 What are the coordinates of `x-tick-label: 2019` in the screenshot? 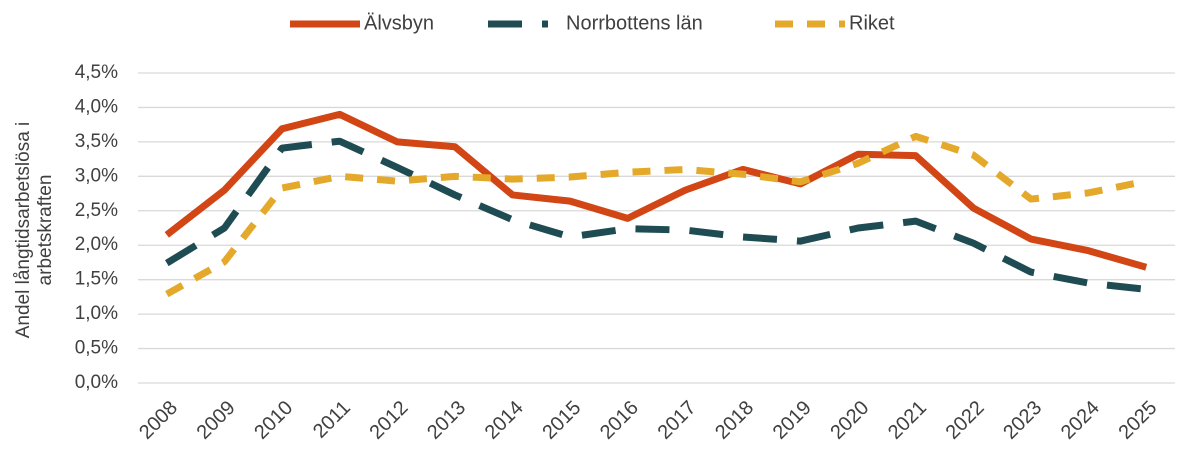 It's located at (792, 420).